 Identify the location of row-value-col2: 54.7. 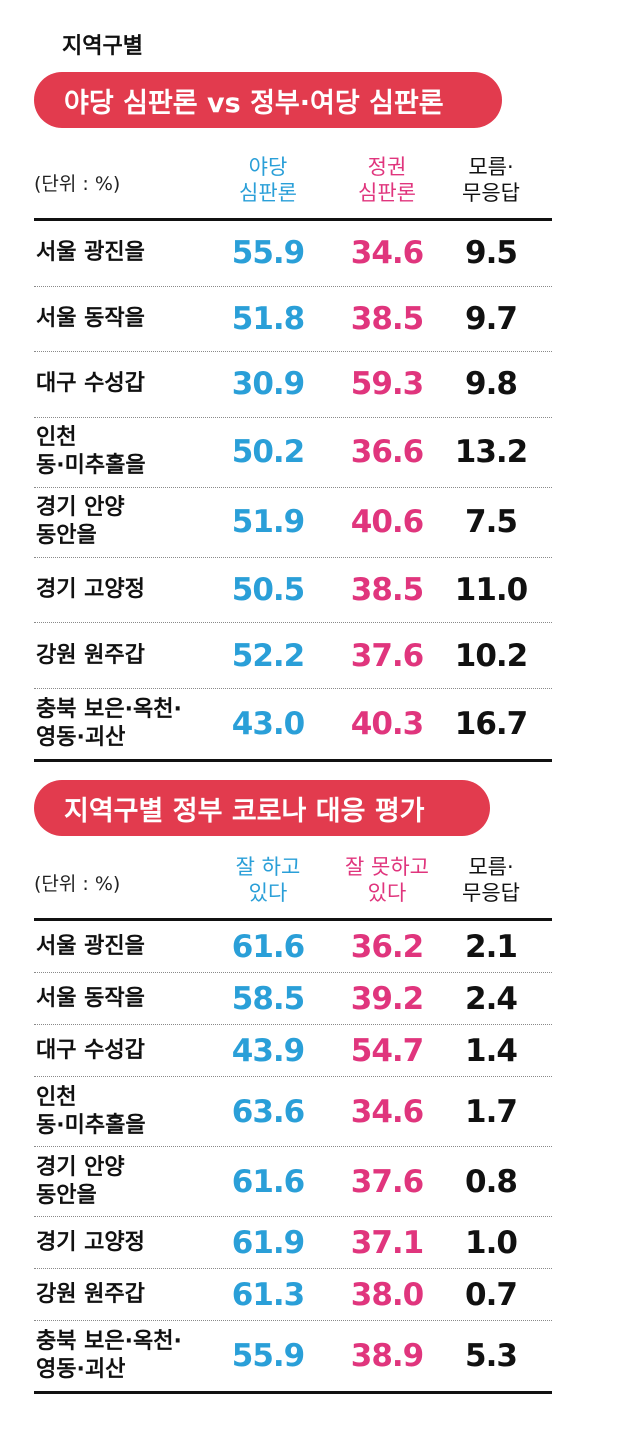
(387, 1050).